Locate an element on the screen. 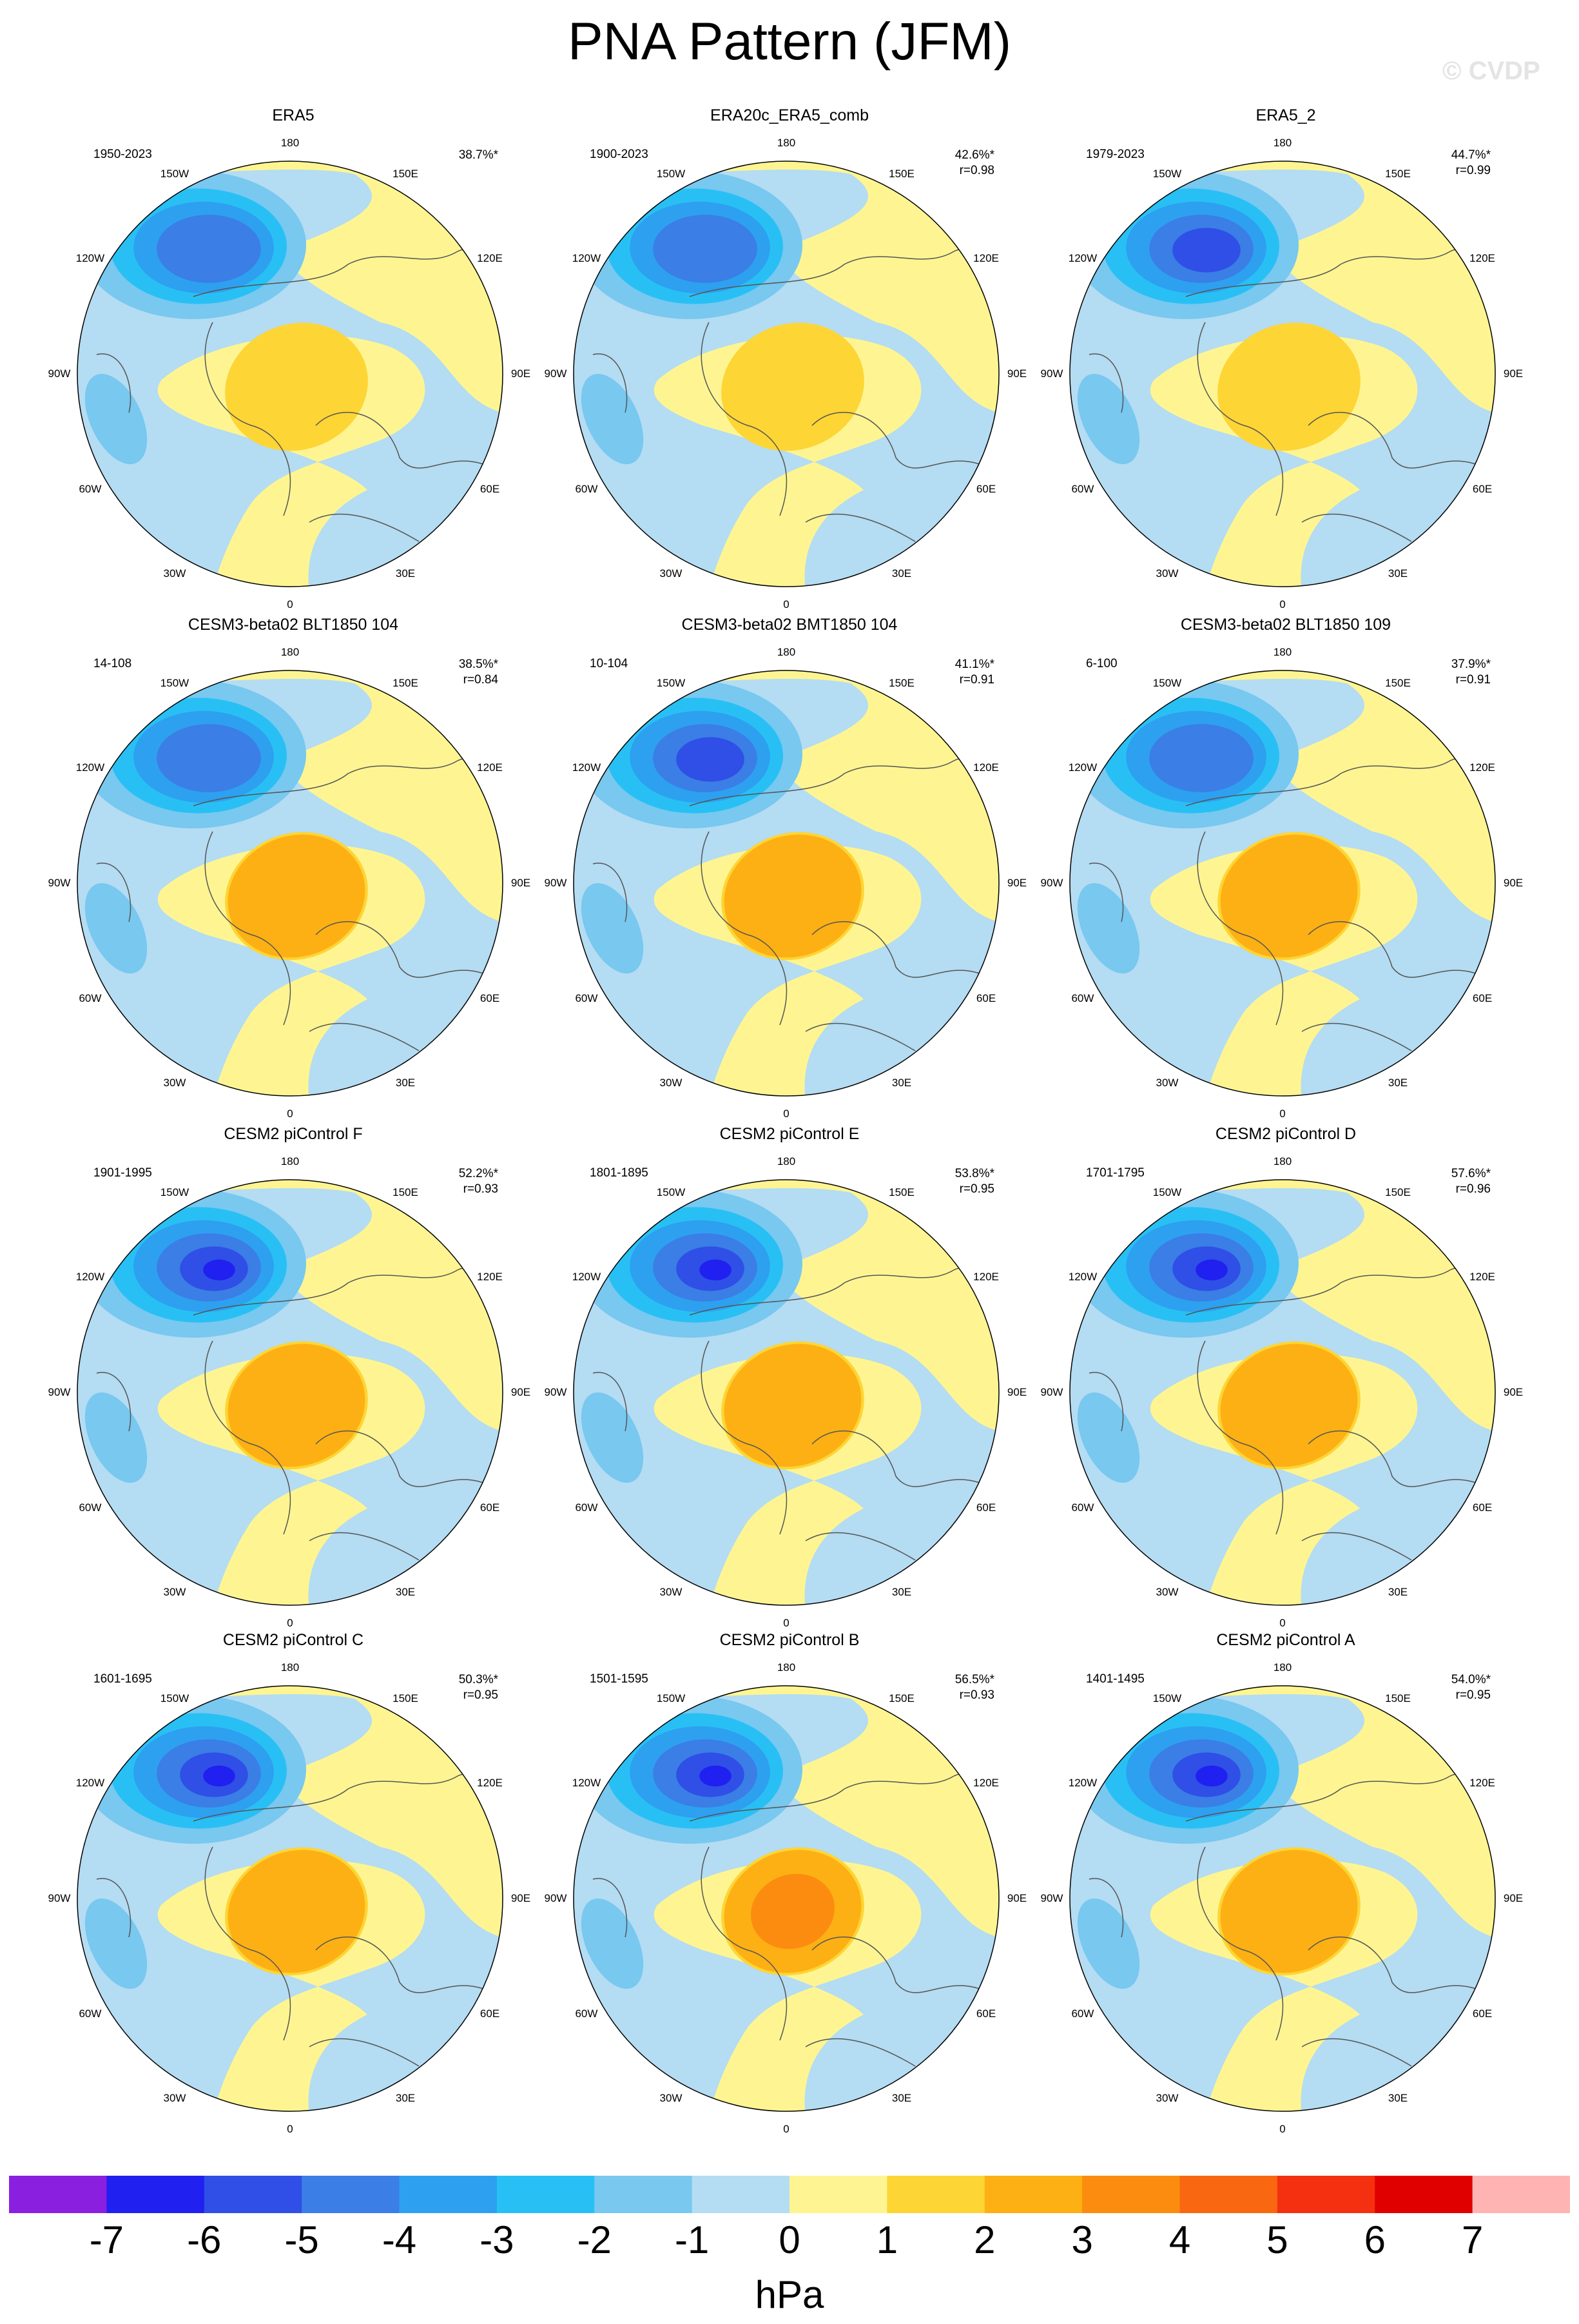  colorbar-tick-label: -2 is located at coordinates (594, 2239).